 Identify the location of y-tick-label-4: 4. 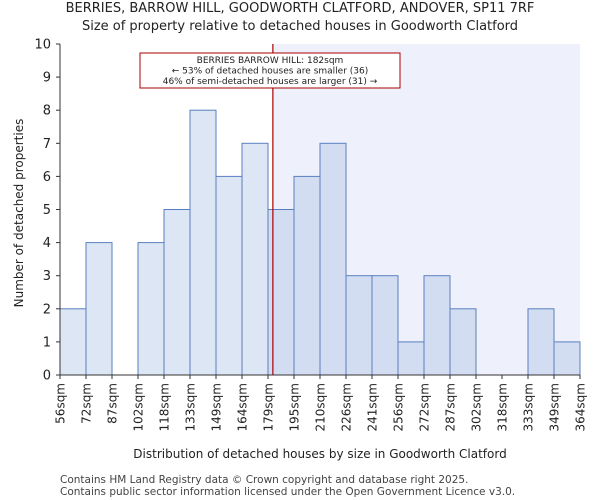
(47, 243).